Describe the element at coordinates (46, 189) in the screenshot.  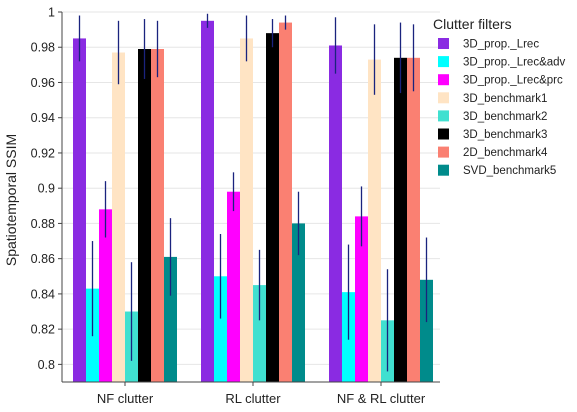
I see `y-tick-label: 0.9` at that location.